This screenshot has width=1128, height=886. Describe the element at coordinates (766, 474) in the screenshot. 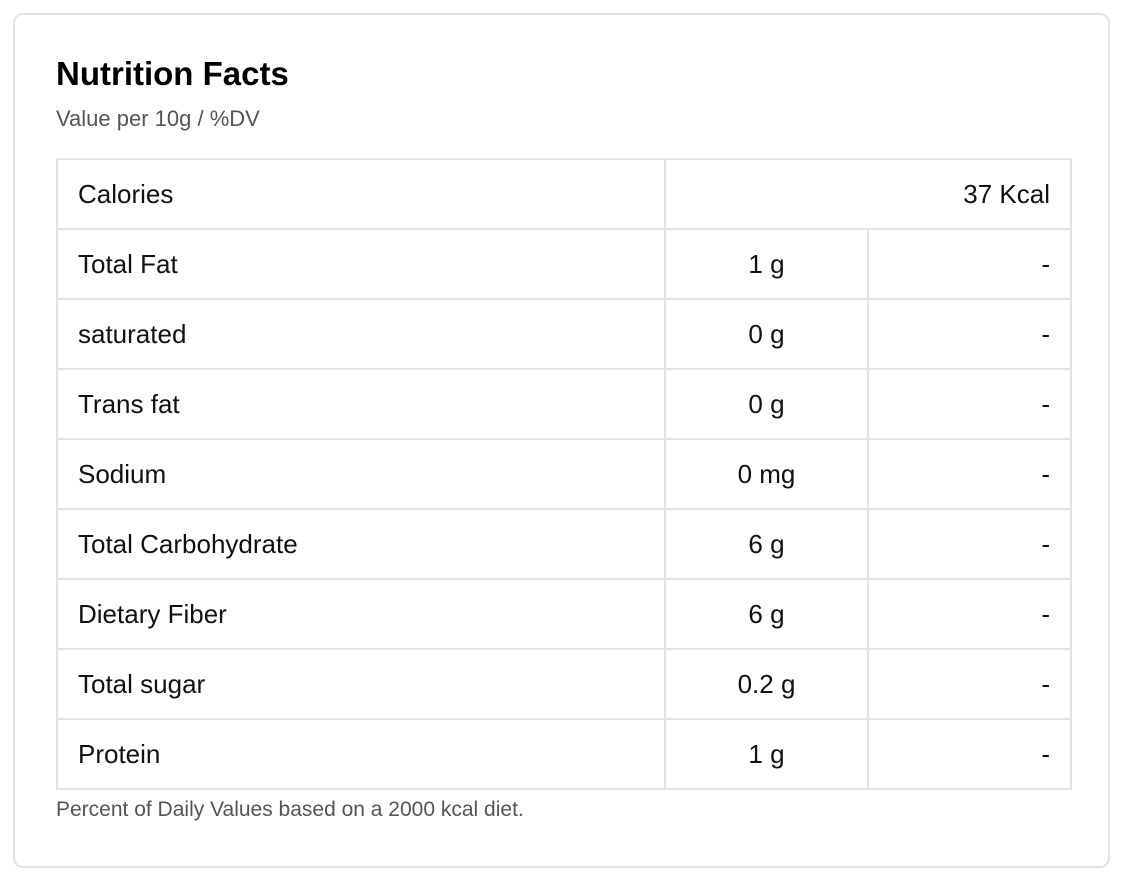

I see `nutrient-amount: 0 mg` at that location.